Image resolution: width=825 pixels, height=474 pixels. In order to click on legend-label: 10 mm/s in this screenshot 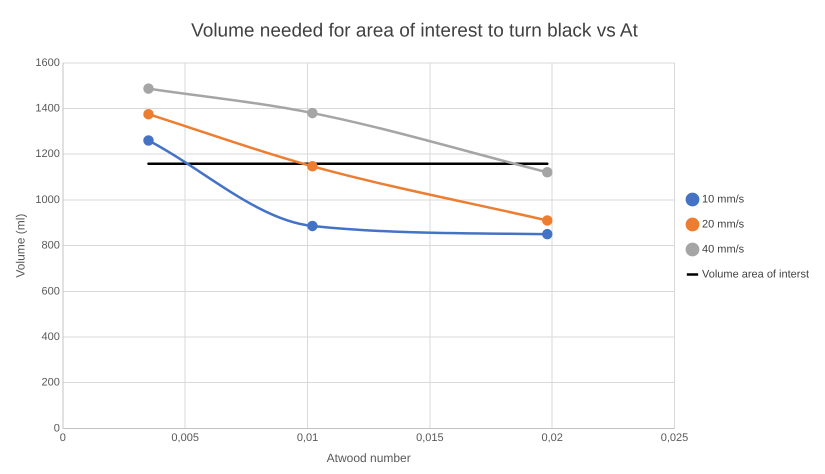, I will do `click(723, 200)`.